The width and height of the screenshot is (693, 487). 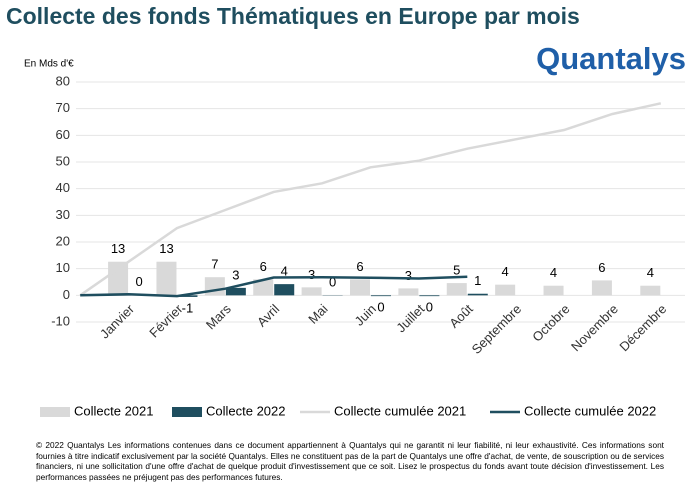 What do you see at coordinates (63, 107) in the screenshot?
I see `y-tick-label: 70` at bounding box center [63, 107].